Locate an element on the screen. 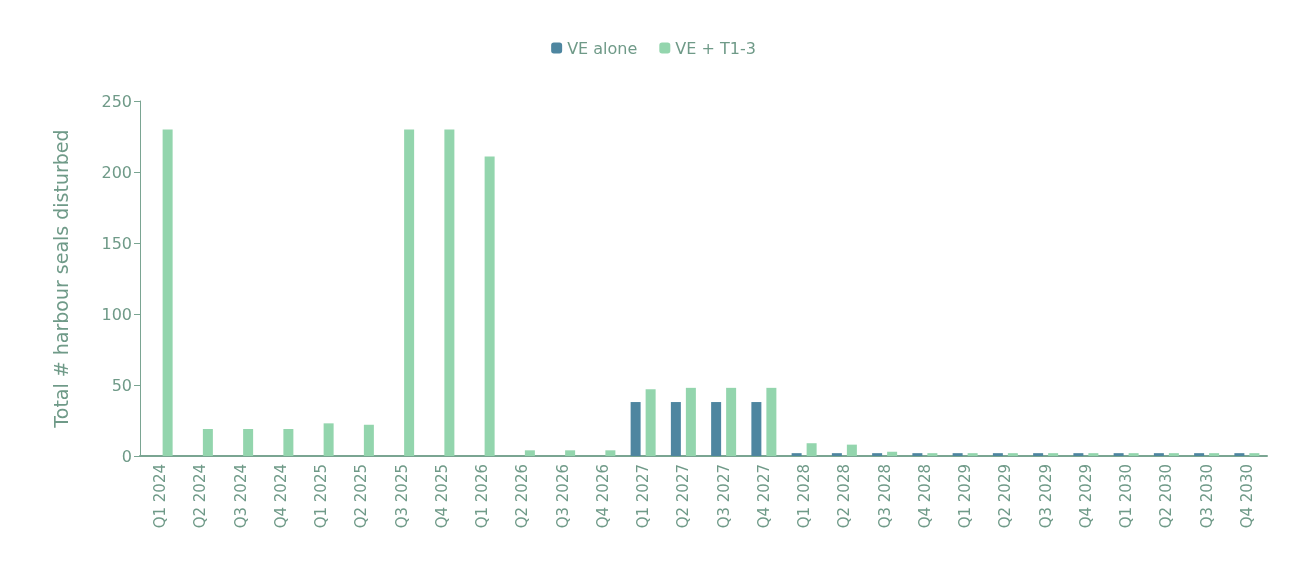 This screenshot has height=565, width=1307. x-tick-label: Q2 2027 is located at coordinates (683, 496).